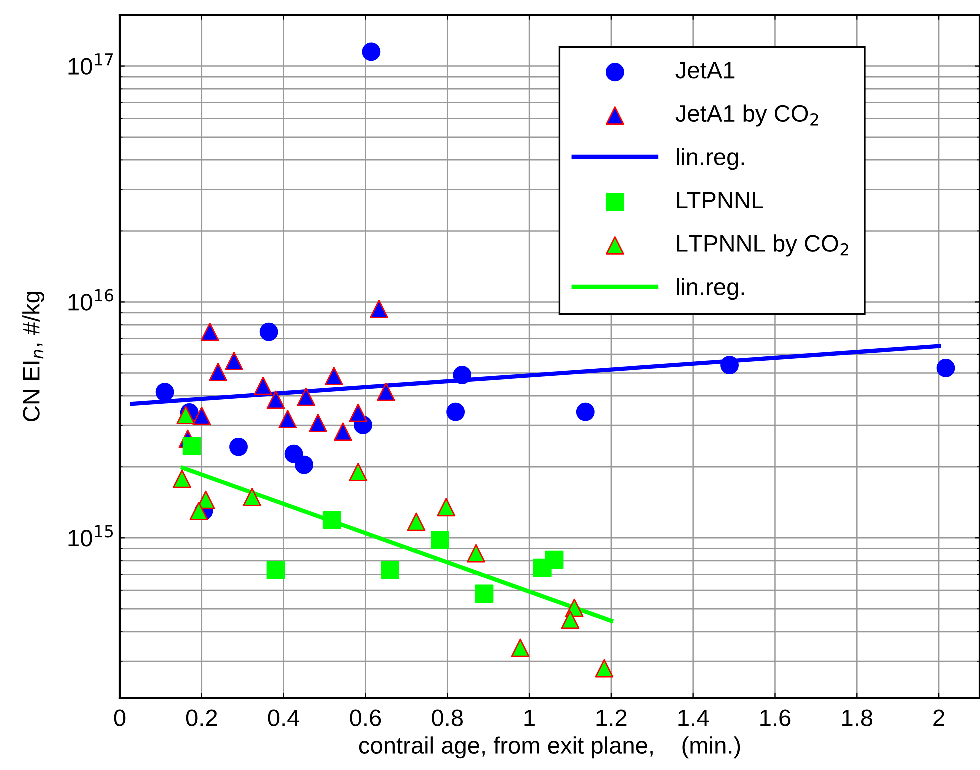  Describe the element at coordinates (529, 718) in the screenshot. I see `x-tick-label: 1` at that location.